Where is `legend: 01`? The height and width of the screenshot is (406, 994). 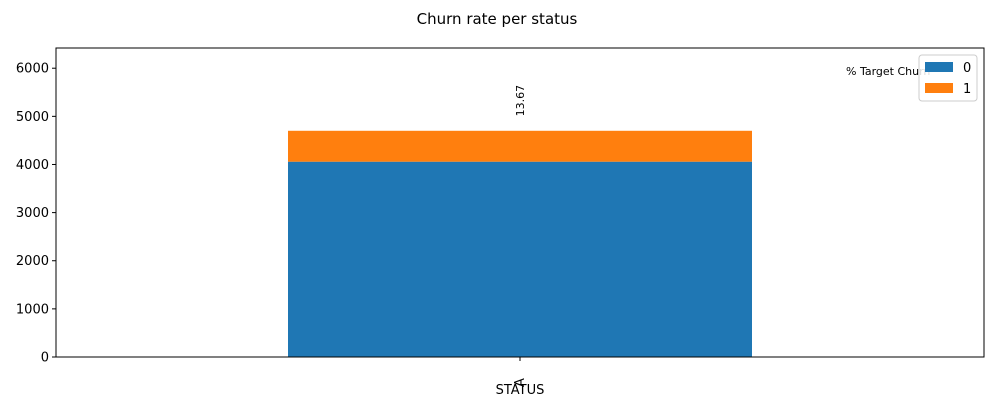 legend: 01 is located at coordinates (948, 78).